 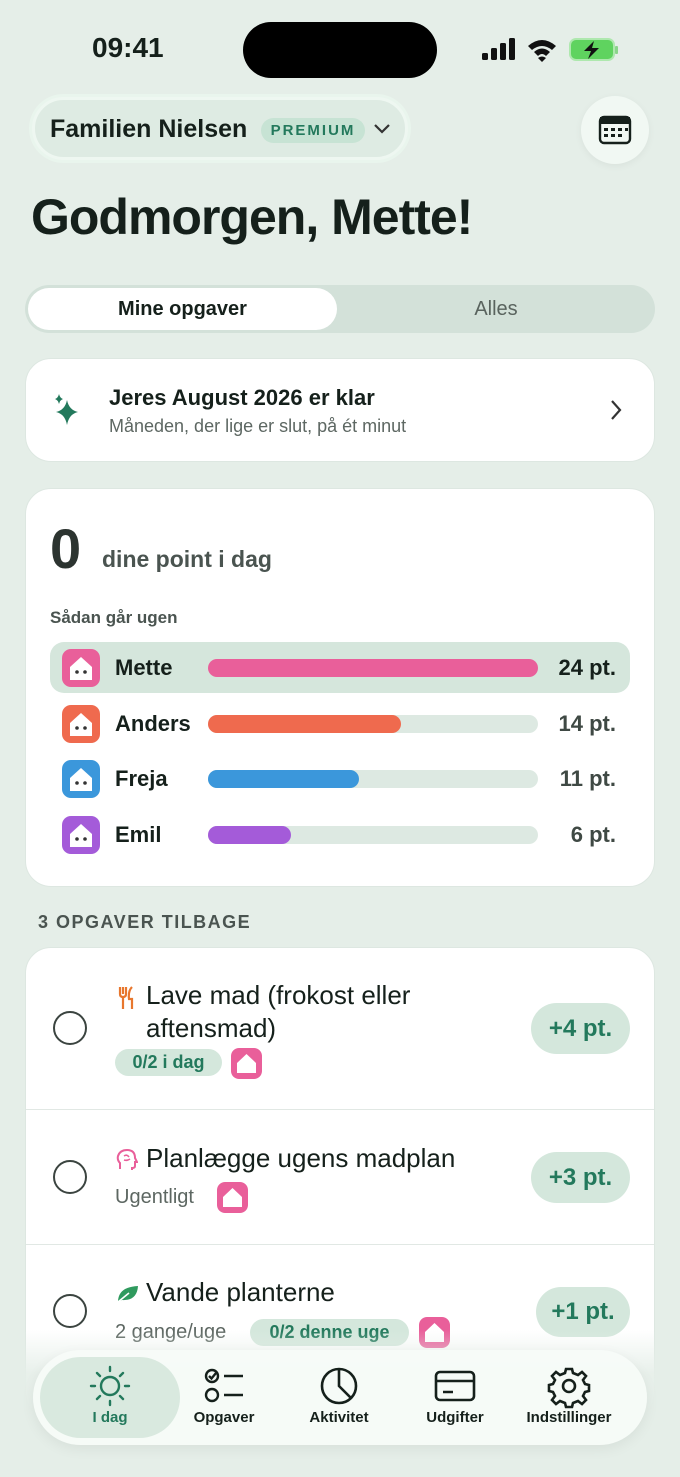 What do you see at coordinates (153, 723) in the screenshot?
I see `member-name: Anders` at bounding box center [153, 723].